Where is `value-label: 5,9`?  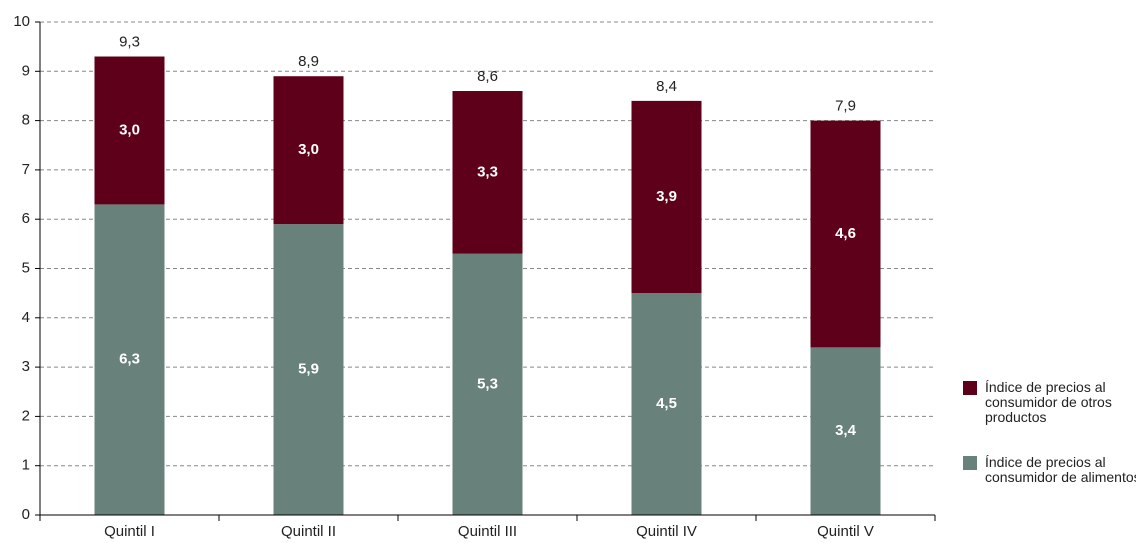
value-label: 5,9 is located at coordinates (308, 369).